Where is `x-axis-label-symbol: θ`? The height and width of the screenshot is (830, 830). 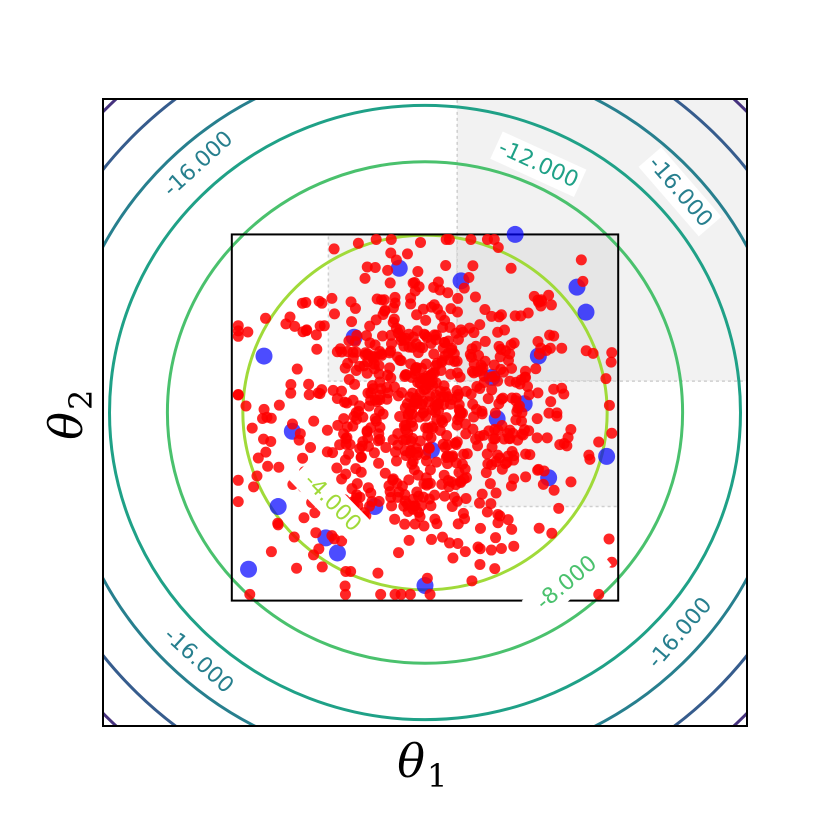 x-axis-label-symbol: θ is located at coordinates (411, 761).